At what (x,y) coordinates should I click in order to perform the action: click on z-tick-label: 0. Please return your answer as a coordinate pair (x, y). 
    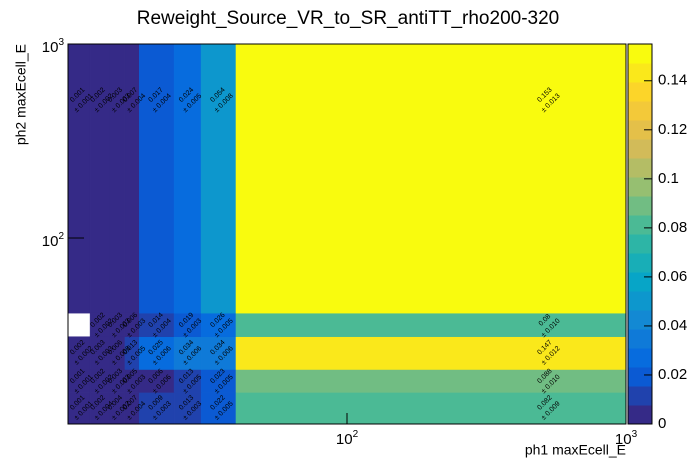
    Looking at the image, I should click on (662, 423).